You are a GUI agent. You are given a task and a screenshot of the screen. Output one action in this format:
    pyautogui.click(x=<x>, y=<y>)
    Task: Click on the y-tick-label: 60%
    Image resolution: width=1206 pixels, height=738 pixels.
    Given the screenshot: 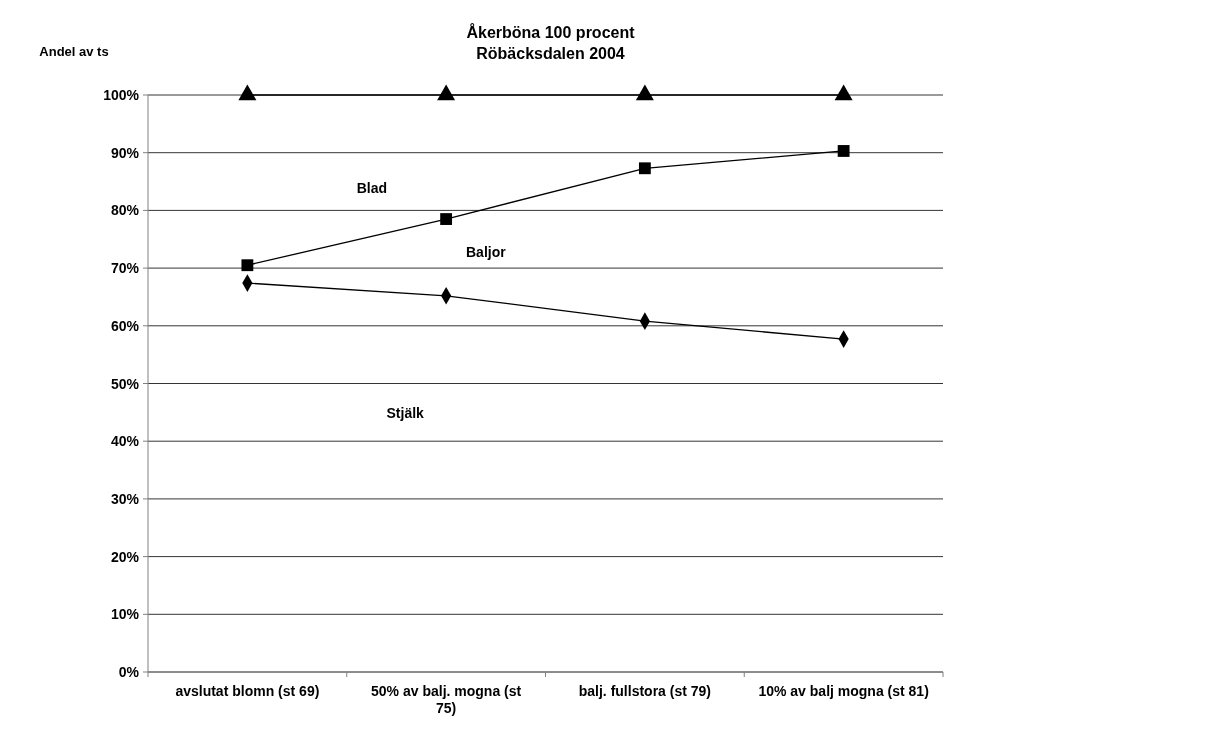 What is the action you would take?
    pyautogui.click(x=125, y=325)
    